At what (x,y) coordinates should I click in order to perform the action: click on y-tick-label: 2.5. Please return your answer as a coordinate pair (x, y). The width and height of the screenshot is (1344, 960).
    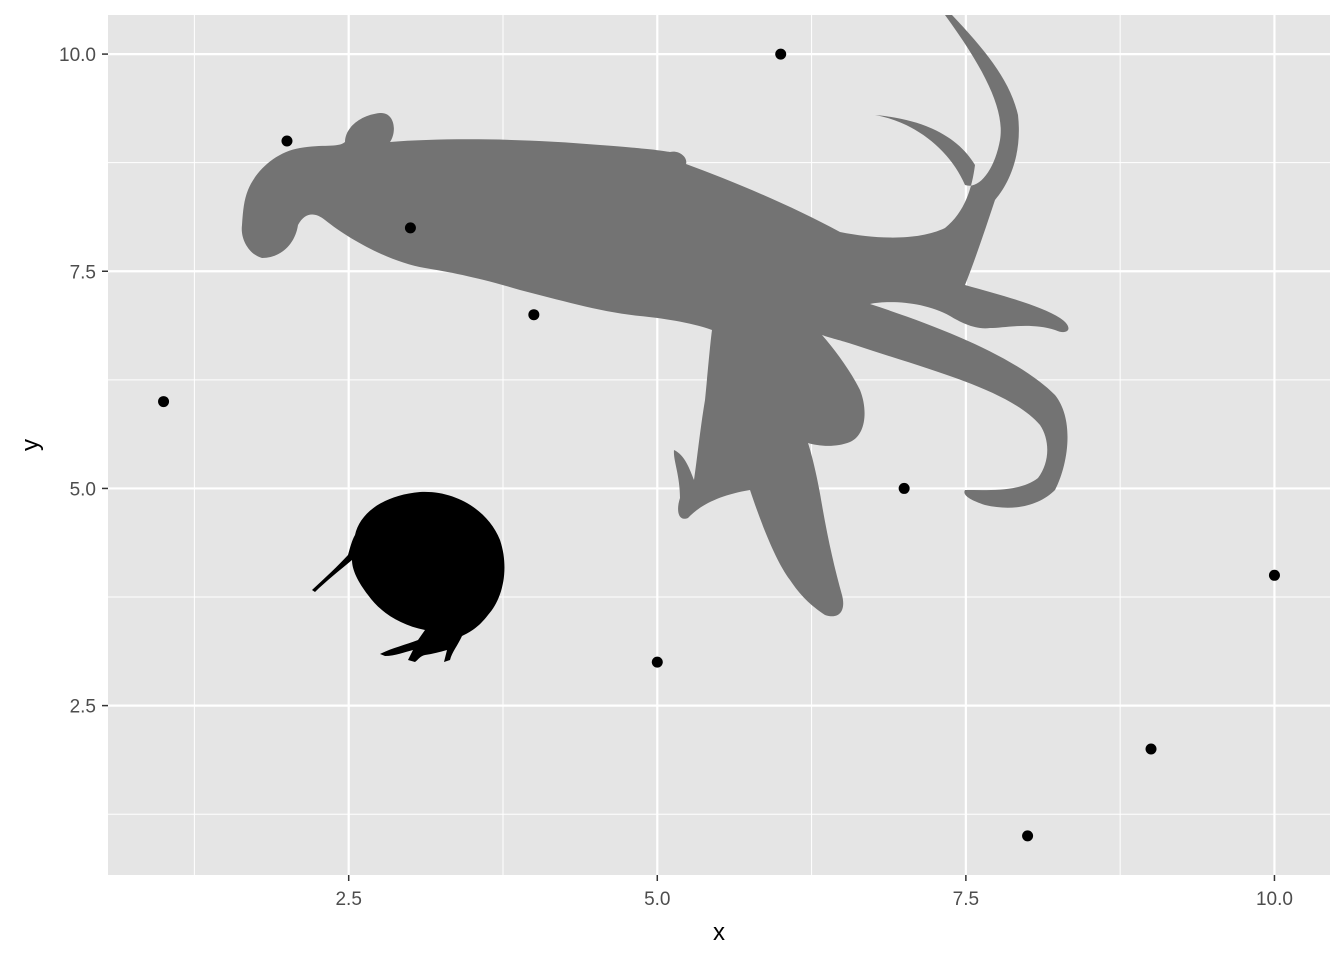
    Looking at the image, I should click on (83, 707).